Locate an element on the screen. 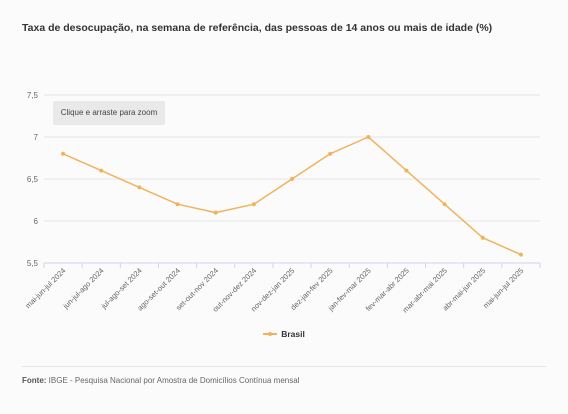 Image resolution: width=568 pixels, height=414 pixels. y-tick-label: 6,5 is located at coordinates (33, 179).